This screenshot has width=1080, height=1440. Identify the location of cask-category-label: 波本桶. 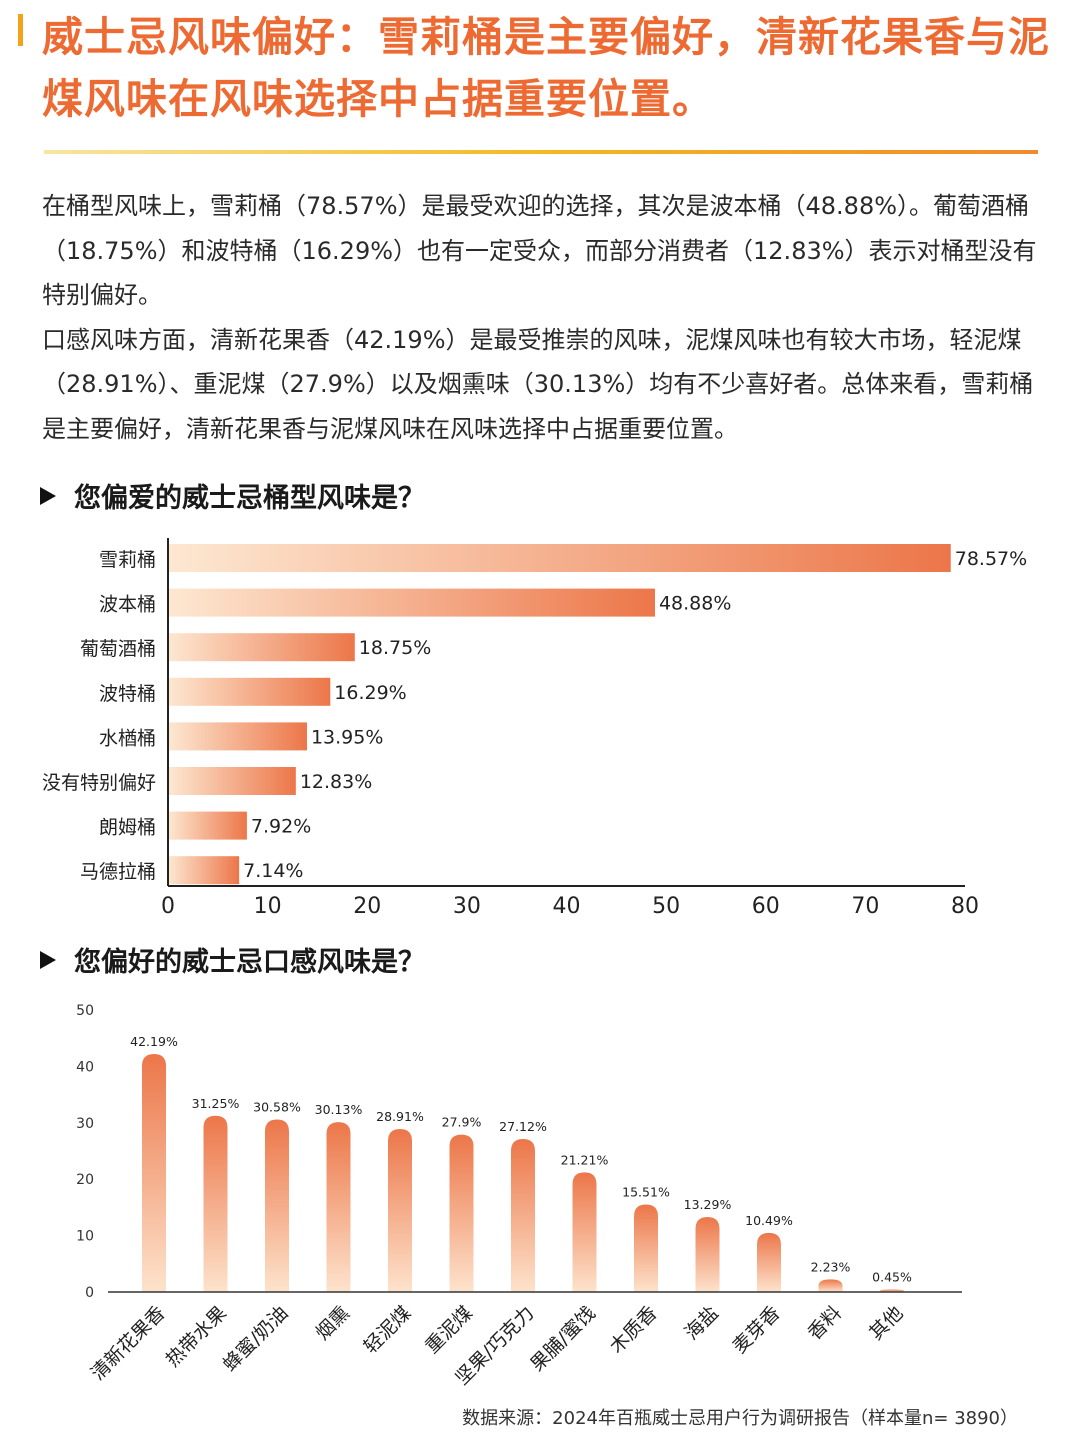
(127, 605).